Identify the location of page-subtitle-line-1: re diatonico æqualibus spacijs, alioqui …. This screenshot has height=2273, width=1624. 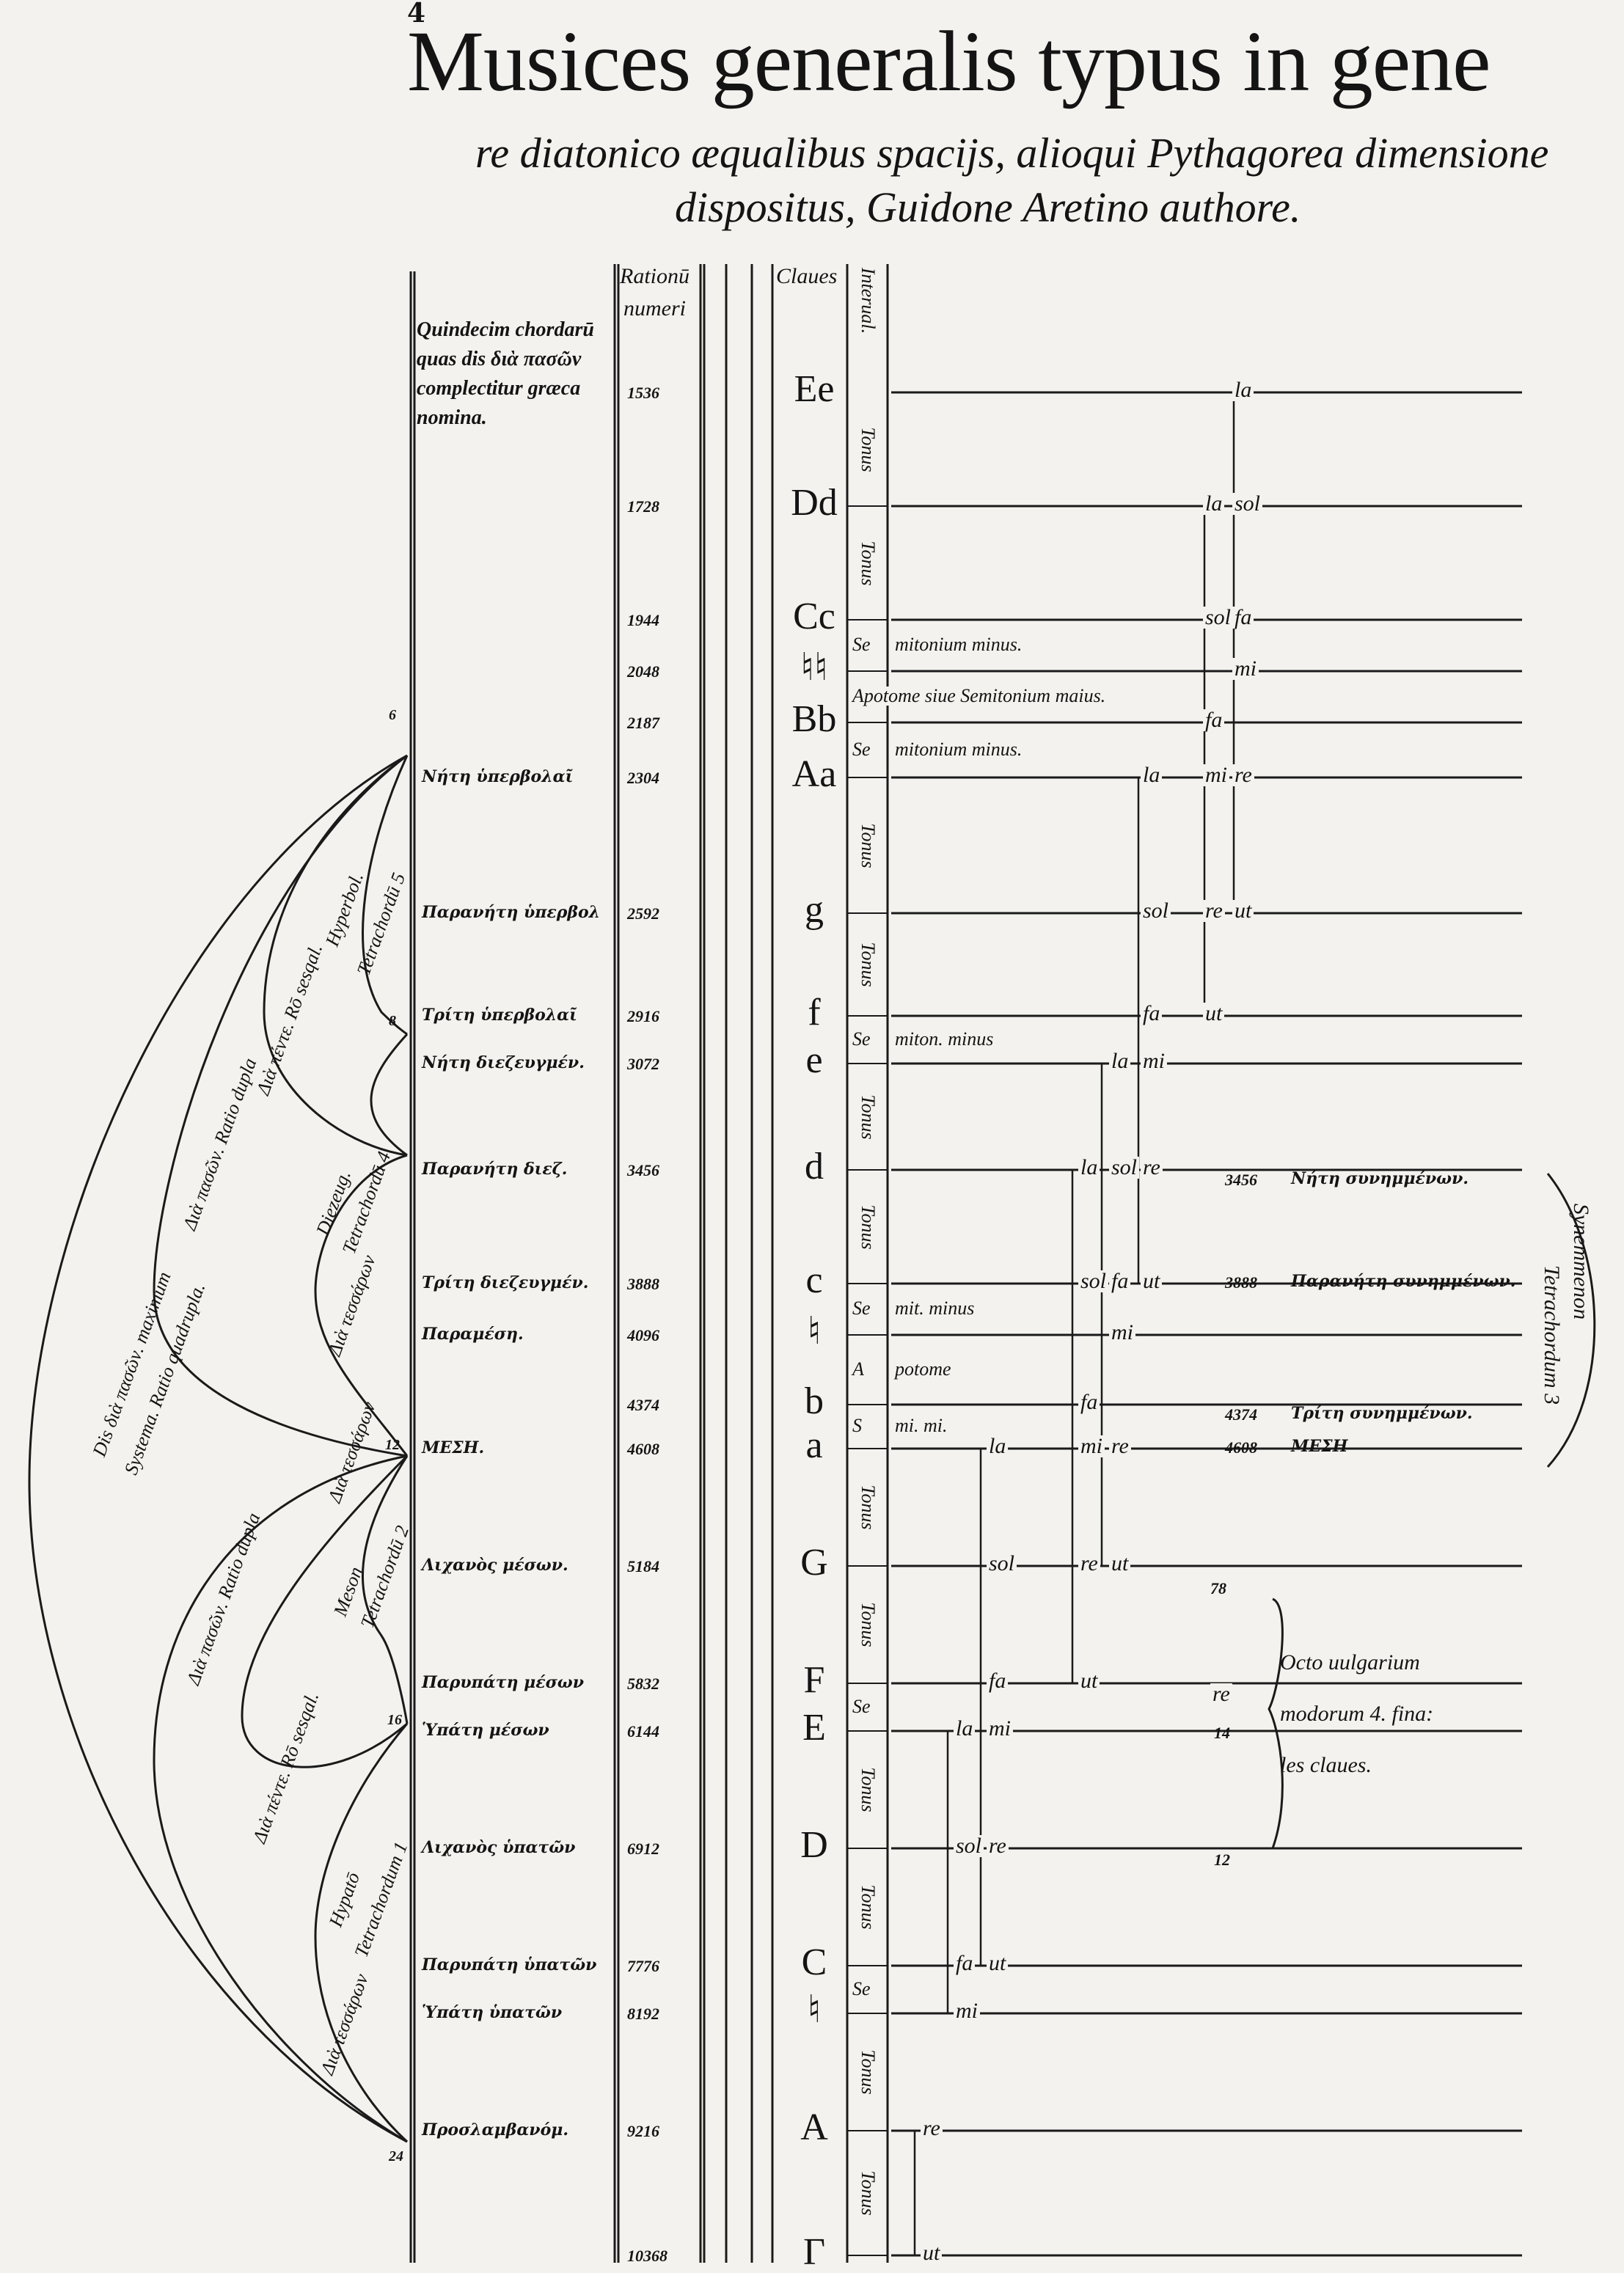
(1012, 153).